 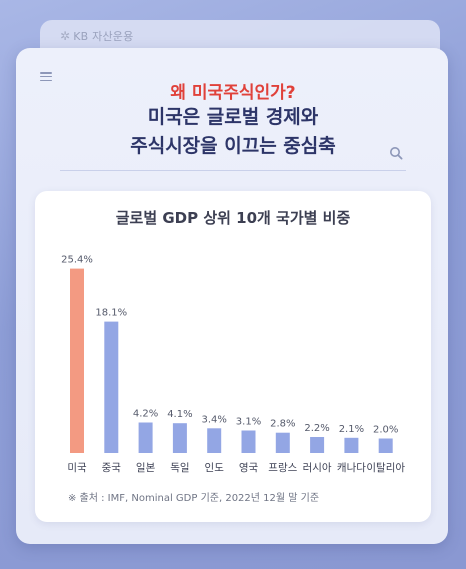 I want to click on chart-title: 글로벌 GDP 상위 10개 국가별 비중, so click(x=233, y=218).